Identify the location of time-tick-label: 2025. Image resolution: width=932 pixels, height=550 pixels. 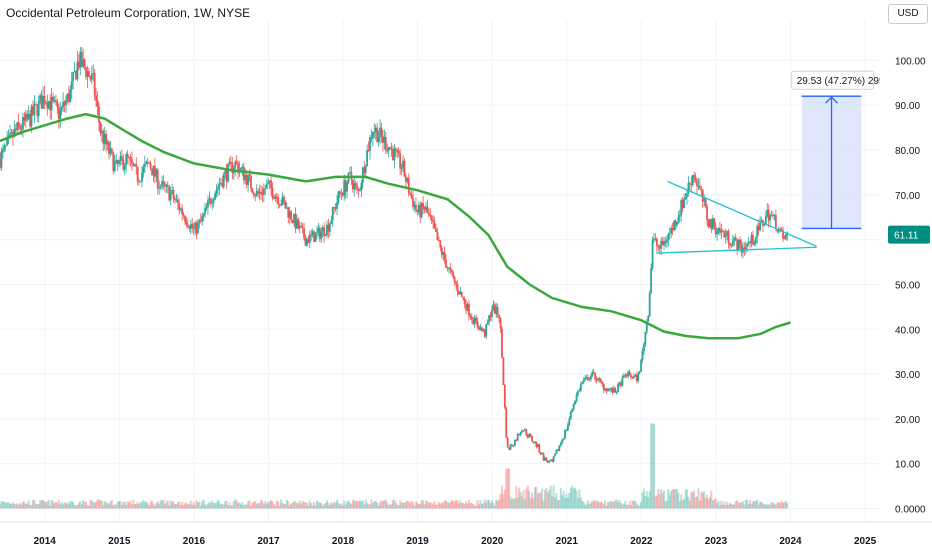
(865, 541).